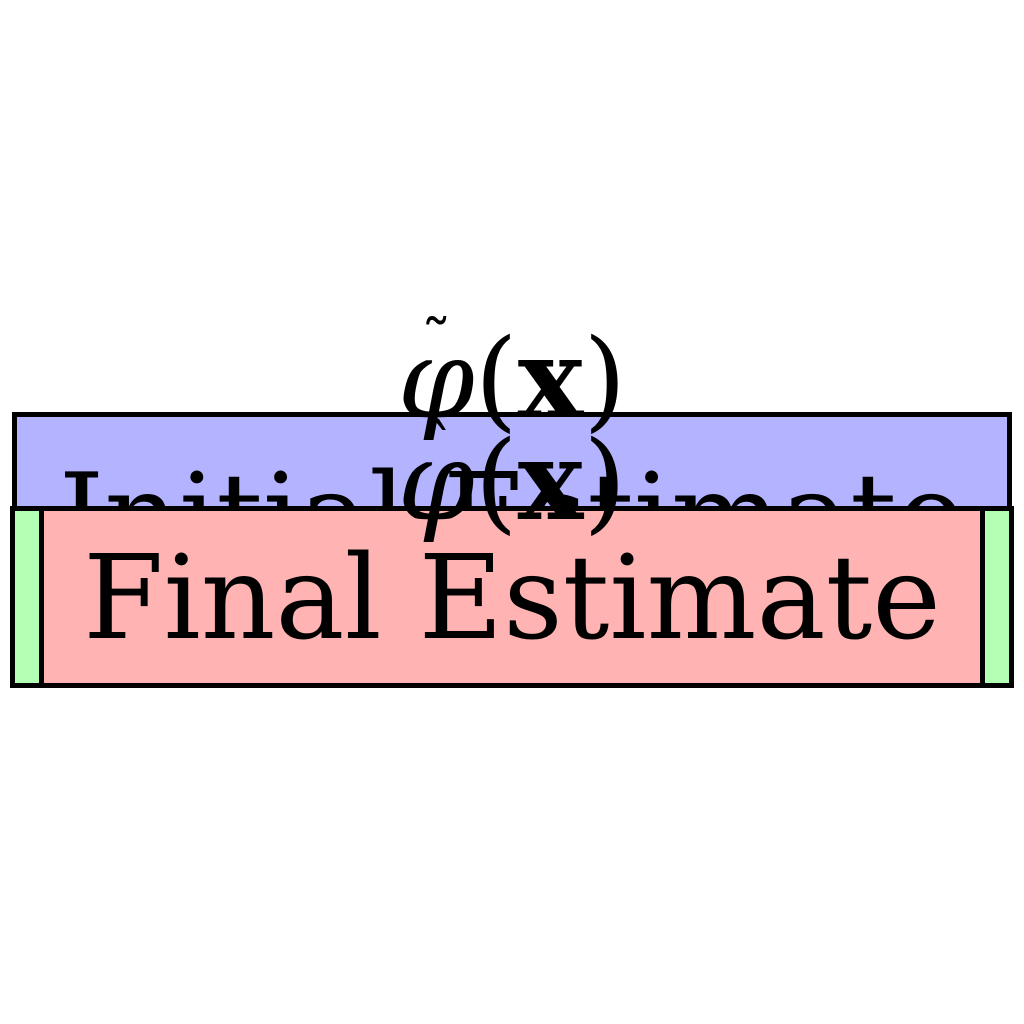 The image size is (1024, 1024). What do you see at coordinates (436, 342) in the screenshot?
I see `tilde-accent: ˜` at bounding box center [436, 342].